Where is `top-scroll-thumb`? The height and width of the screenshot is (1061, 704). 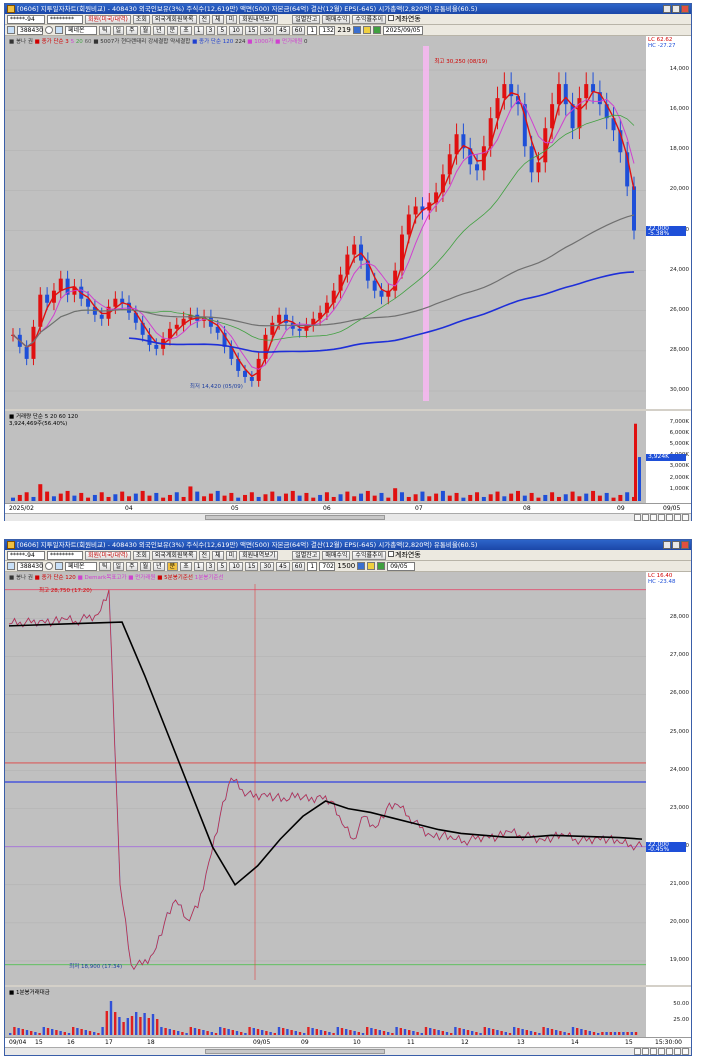
top-scroll-thumb is located at coordinates (295, 517).